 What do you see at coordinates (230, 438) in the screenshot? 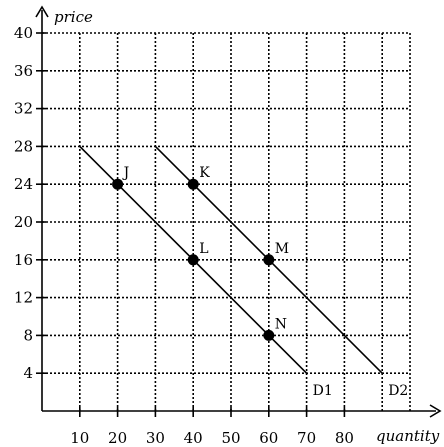
I see `x-tick-label: 50` at bounding box center [230, 438].